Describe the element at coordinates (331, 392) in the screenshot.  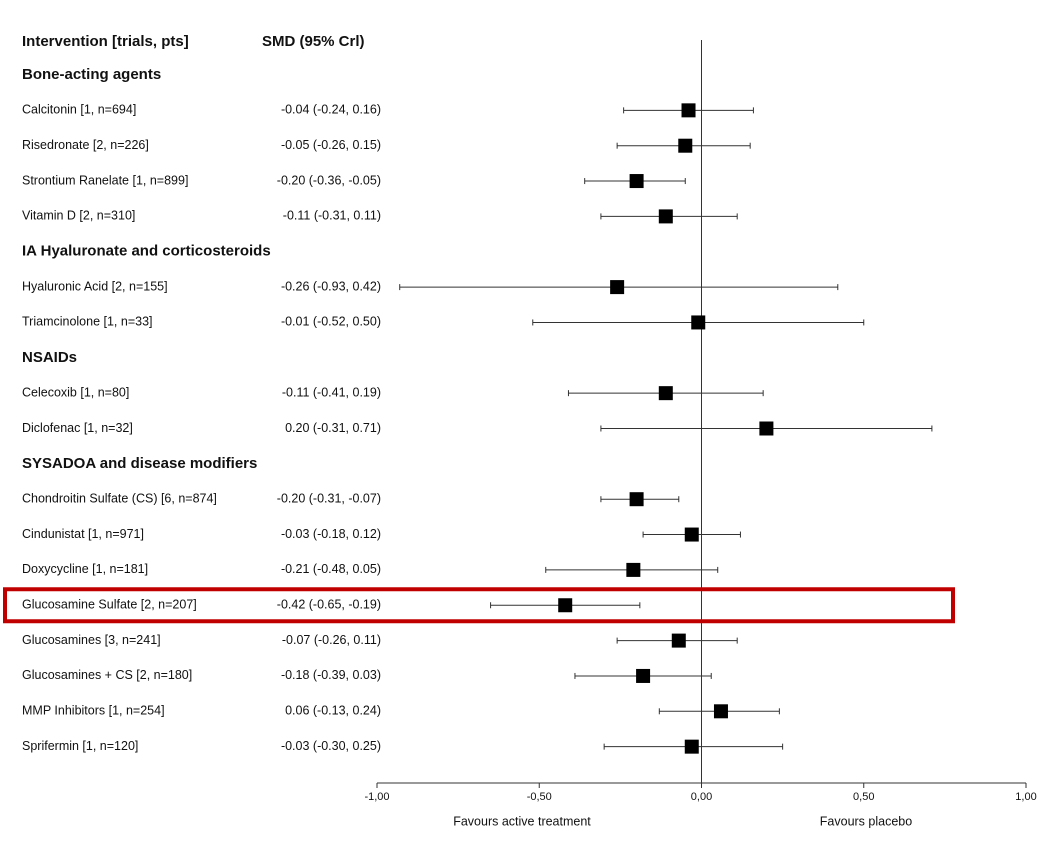
I see `value-label: -0.11 (-0.41, 0.19)` at that location.